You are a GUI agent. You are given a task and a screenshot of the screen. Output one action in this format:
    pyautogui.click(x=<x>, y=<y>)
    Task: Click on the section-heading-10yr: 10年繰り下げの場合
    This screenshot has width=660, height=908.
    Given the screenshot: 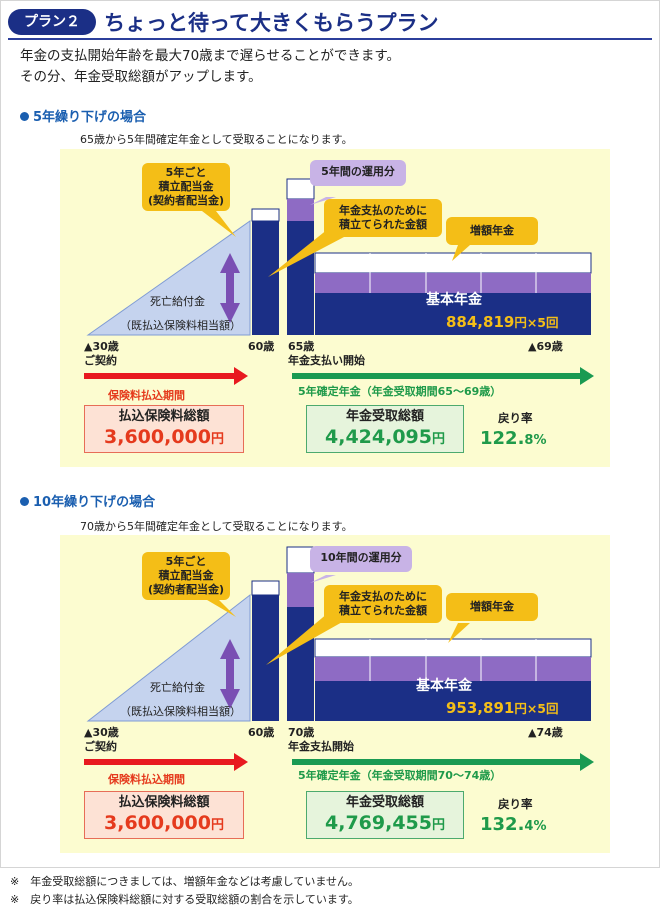 What is the action you would take?
    pyautogui.click(x=87, y=500)
    